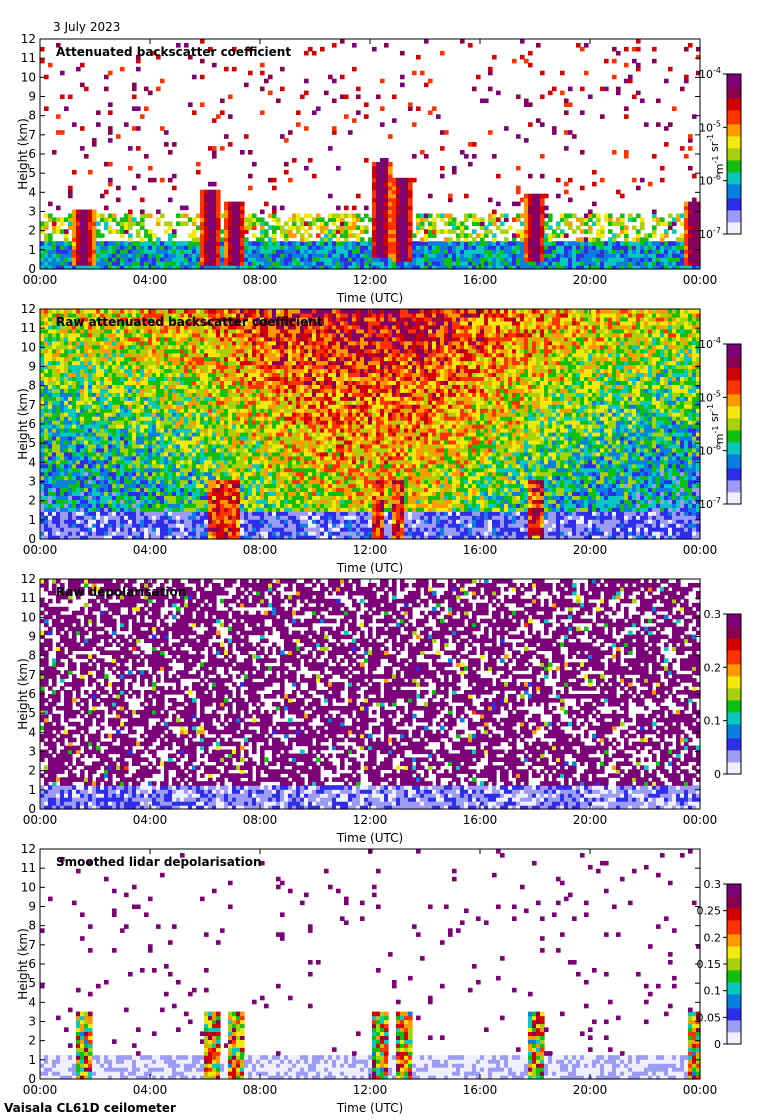  I want to click on colorbar: 0.3 0.2 0.1 0, so click(723, 694).